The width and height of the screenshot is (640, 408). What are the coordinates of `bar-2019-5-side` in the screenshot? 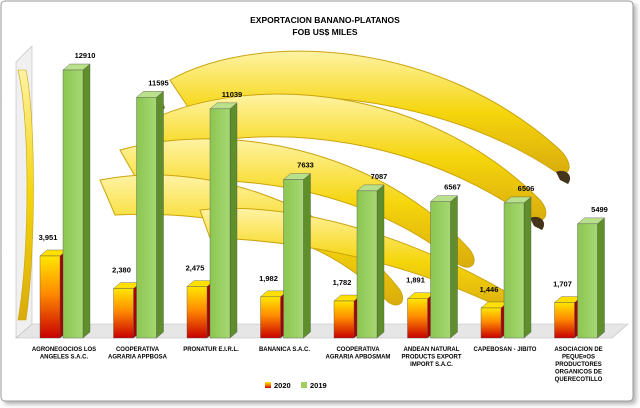 It's located at (454, 267).